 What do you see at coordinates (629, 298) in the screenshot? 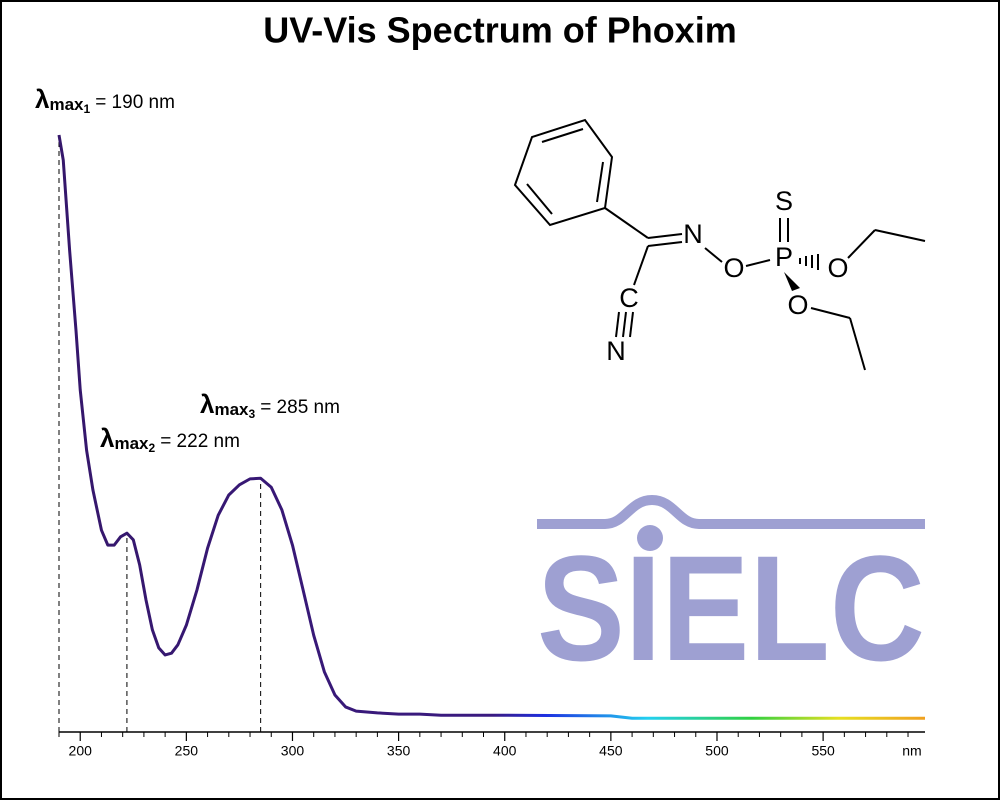
I see `atom-label: C` at bounding box center [629, 298].